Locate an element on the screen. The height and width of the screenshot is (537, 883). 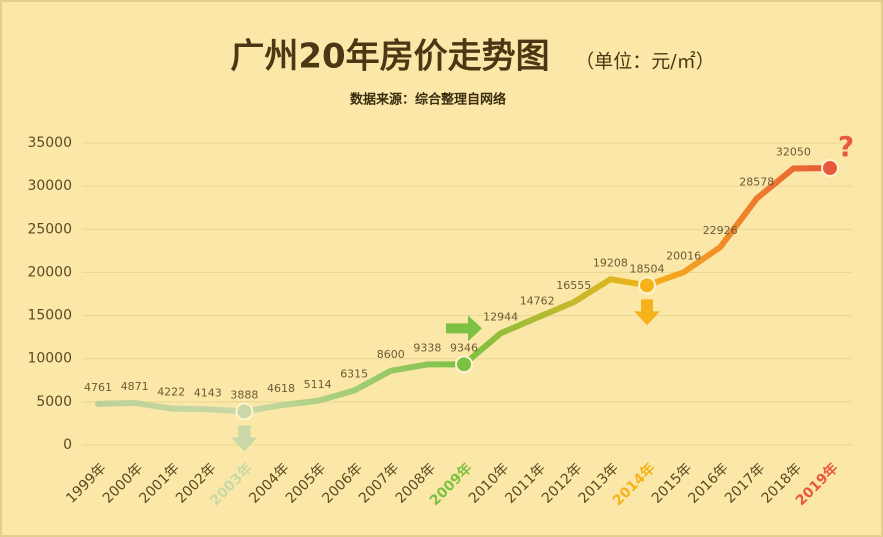
annotation: ? is located at coordinates (846, 146).